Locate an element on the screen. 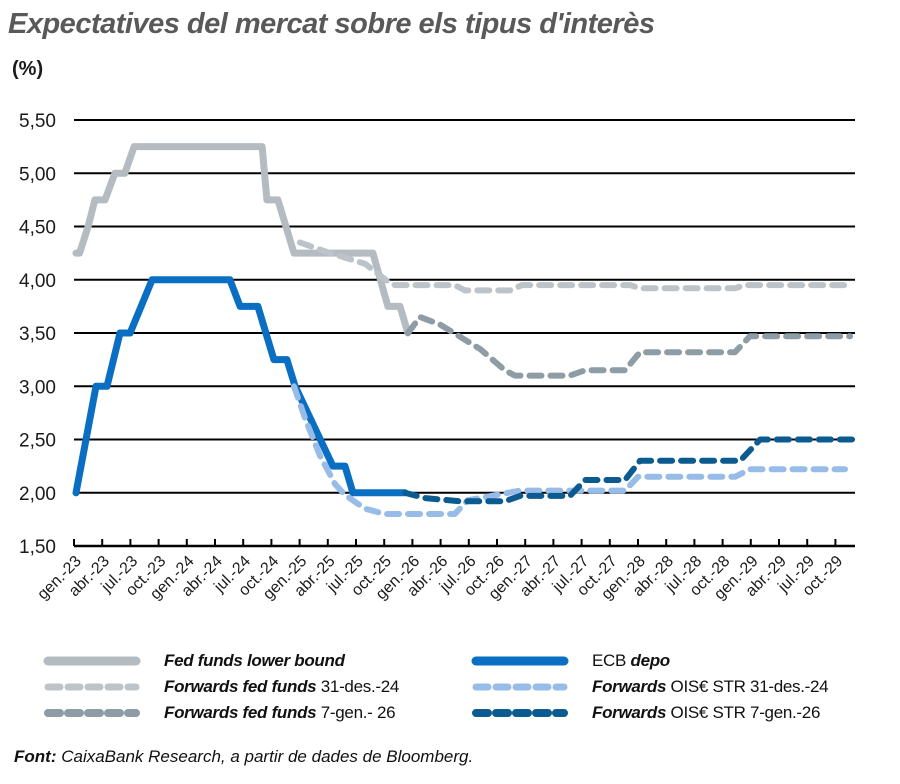 This screenshot has width=900, height=784. legend-item-fed-fwd-jan26: Forwards fed funds 7-gen.- 26 is located at coordinates (219, 713).